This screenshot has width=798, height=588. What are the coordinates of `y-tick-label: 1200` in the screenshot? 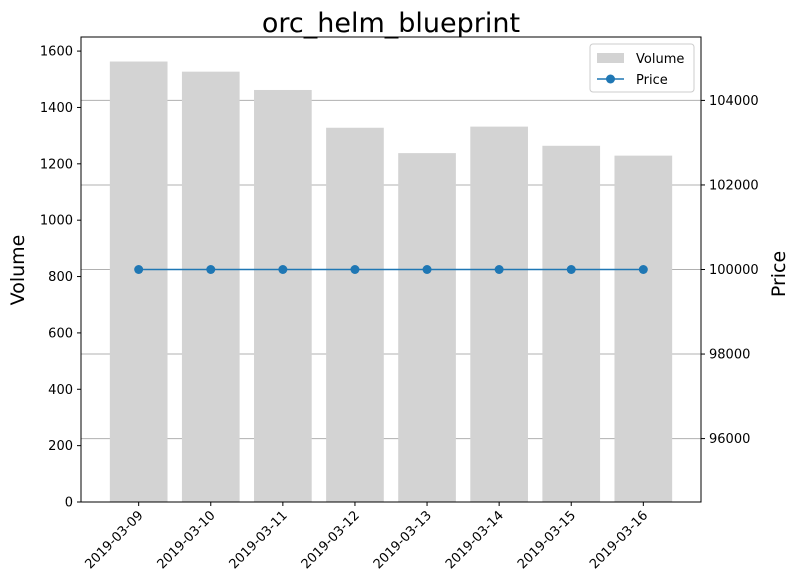 It's located at (56, 164).